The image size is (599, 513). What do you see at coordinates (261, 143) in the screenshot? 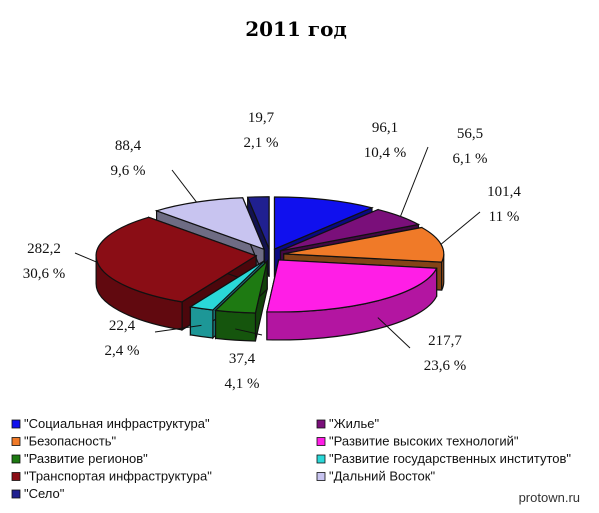
I see `data-label-percent-8: 2,1 %` at bounding box center [261, 143].